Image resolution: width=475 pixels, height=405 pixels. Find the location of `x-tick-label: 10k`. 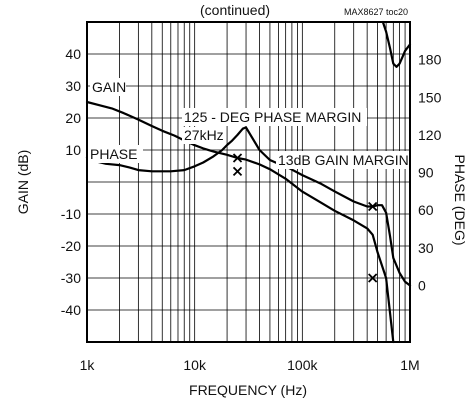

x-tick-label: 10k is located at coordinates (195, 365).